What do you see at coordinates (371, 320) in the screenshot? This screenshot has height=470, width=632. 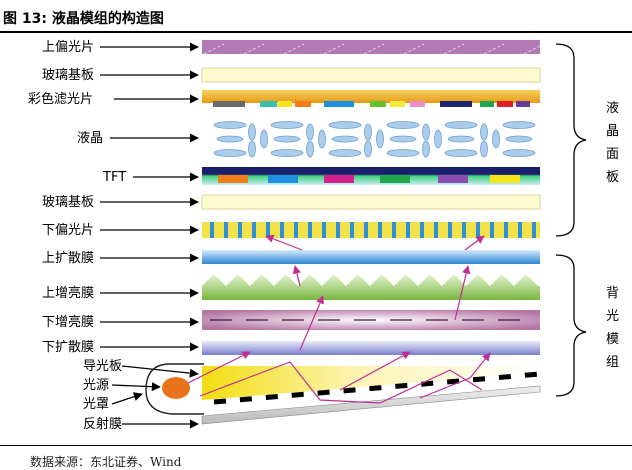 I see `layer-lower-brightness-film` at bounding box center [371, 320].